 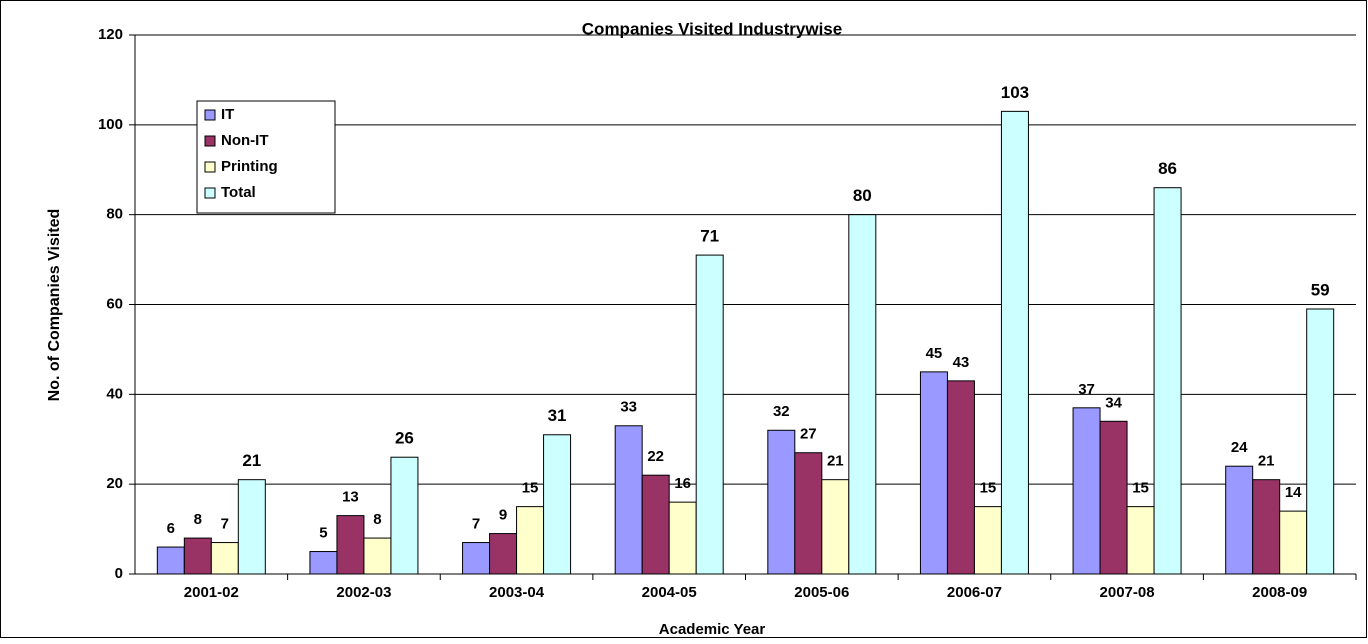 I want to click on x-tick-label: 2001-02, so click(x=211, y=592).